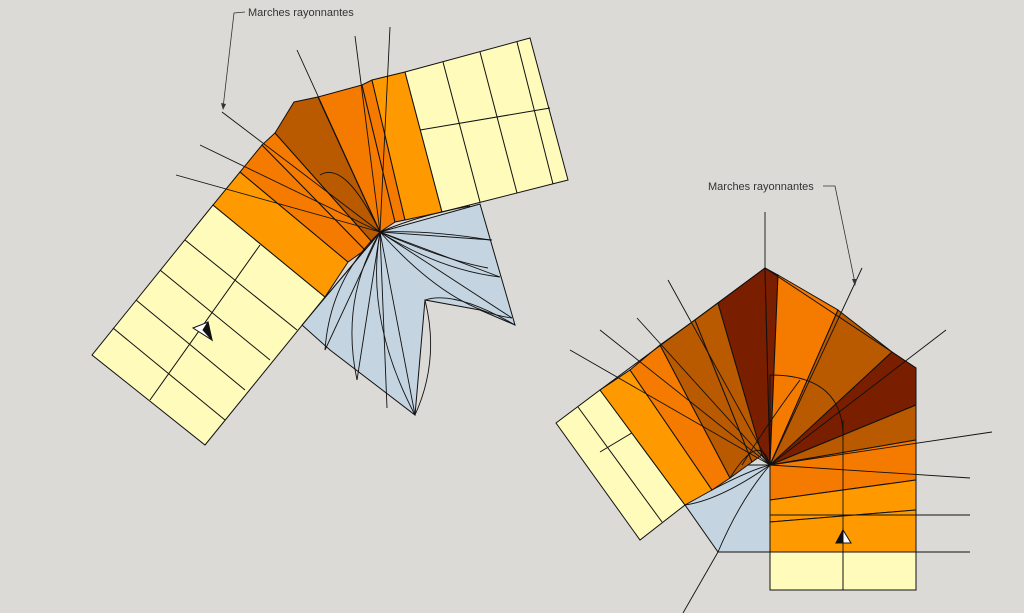 The image size is (1024, 613). Describe the element at coordinates (782, 233) in the screenshot. I see `right-annotation: Marches rayonnantes` at that location.